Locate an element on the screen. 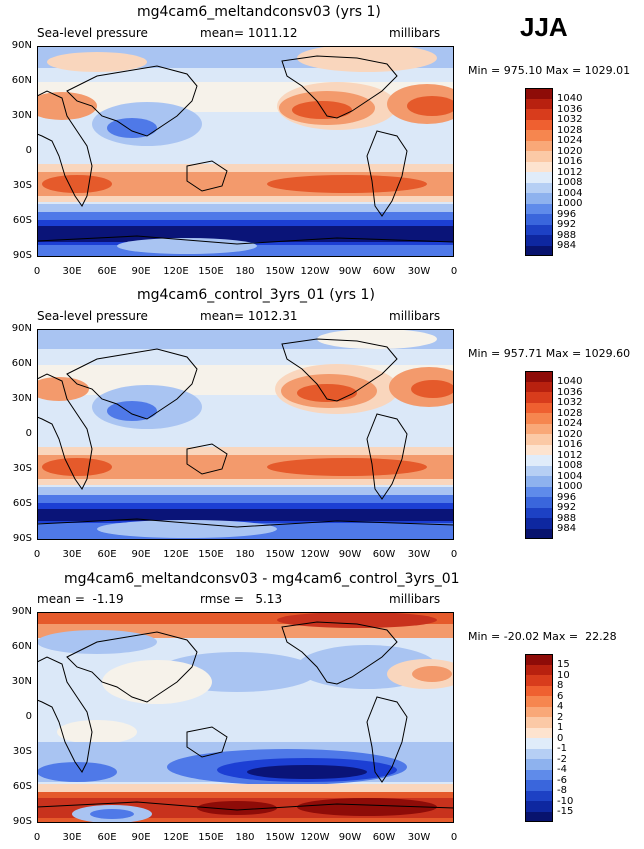  panel2-lon-label: 90W is located at coordinates (350, 554).